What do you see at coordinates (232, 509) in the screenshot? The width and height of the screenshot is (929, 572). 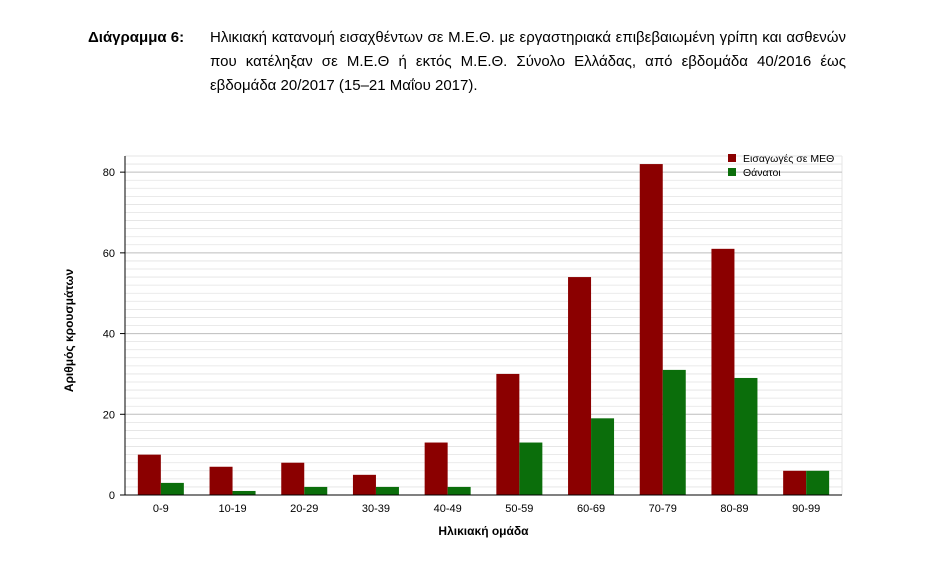 I see `x-tick-label: 10-19` at bounding box center [232, 509].